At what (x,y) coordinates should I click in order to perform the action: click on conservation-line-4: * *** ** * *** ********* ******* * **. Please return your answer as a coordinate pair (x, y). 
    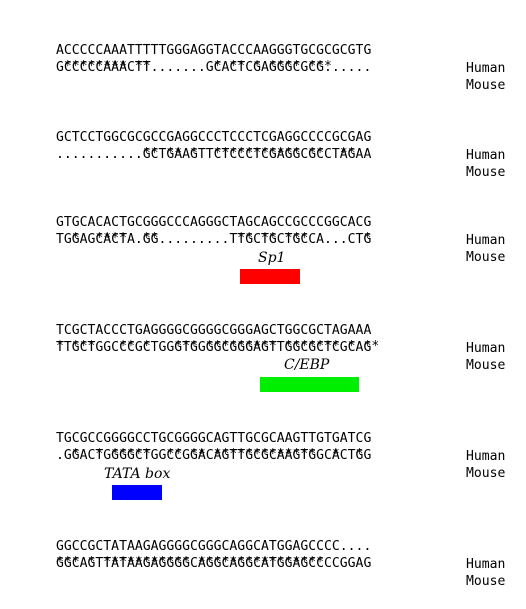
    Looking at the image, I should click on (189, 337).